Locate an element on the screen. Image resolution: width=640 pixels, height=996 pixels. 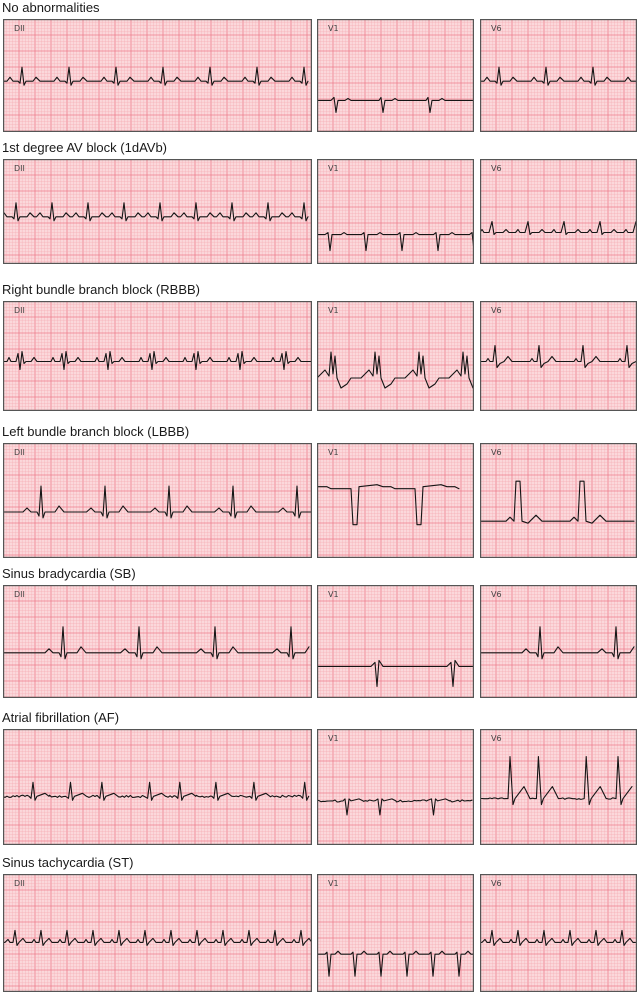
row-title: No abnormalities is located at coordinates (51, 7).